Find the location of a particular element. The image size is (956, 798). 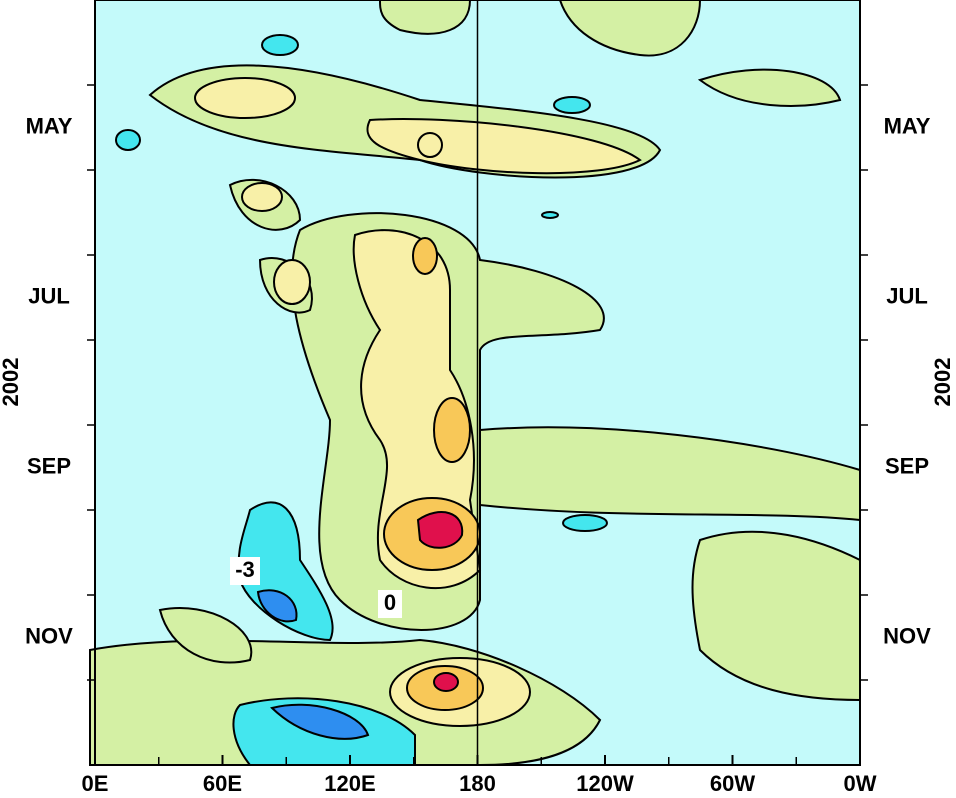

y-tick-label: SEP is located at coordinates (49, 465).